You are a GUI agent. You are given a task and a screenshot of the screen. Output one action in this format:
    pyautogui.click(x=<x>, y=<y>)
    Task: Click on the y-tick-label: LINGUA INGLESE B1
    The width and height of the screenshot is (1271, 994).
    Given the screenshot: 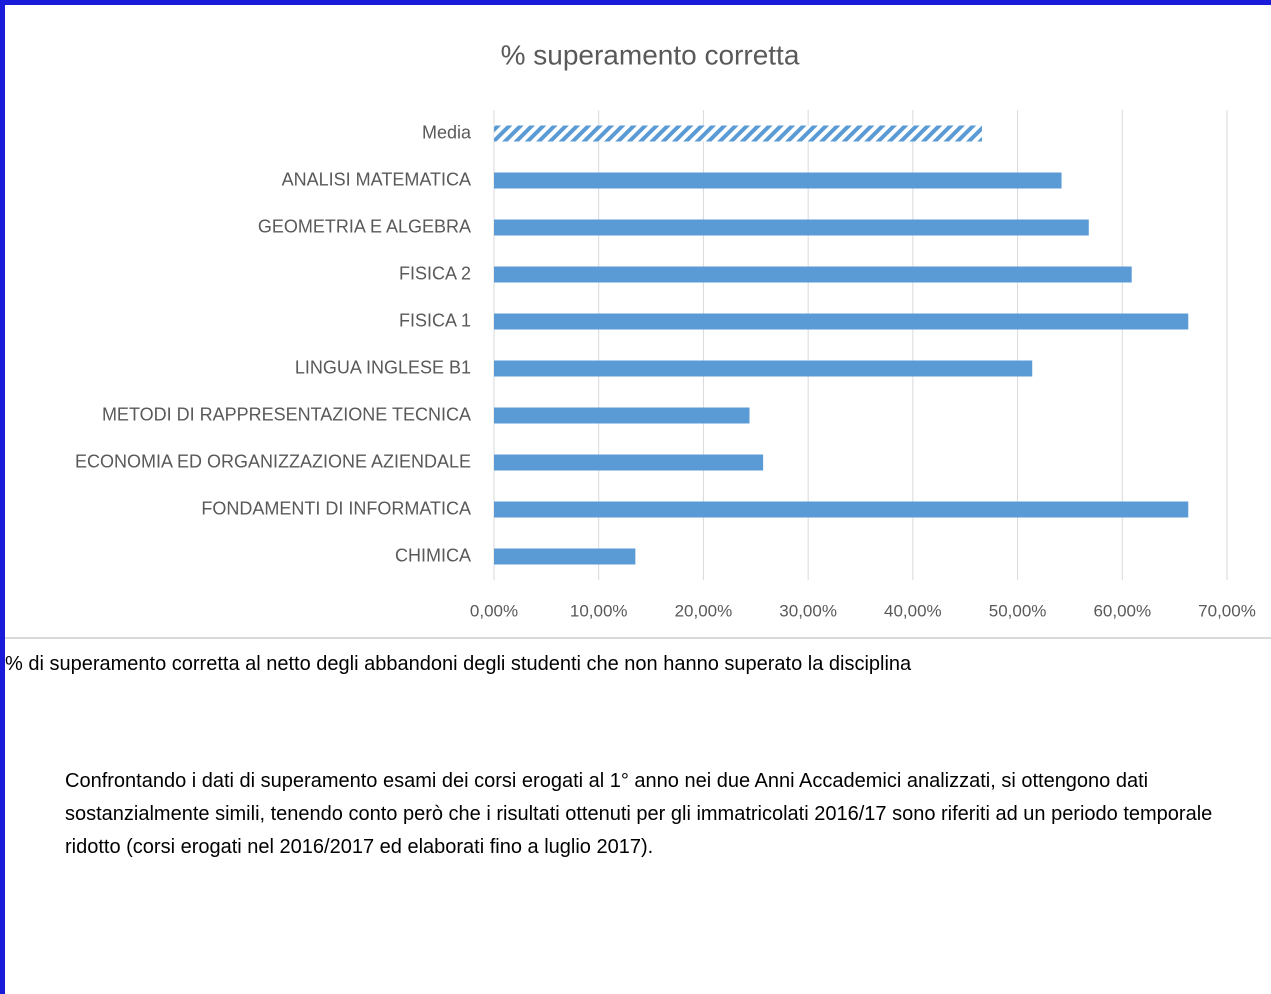 What is the action you would take?
    pyautogui.click(x=383, y=367)
    